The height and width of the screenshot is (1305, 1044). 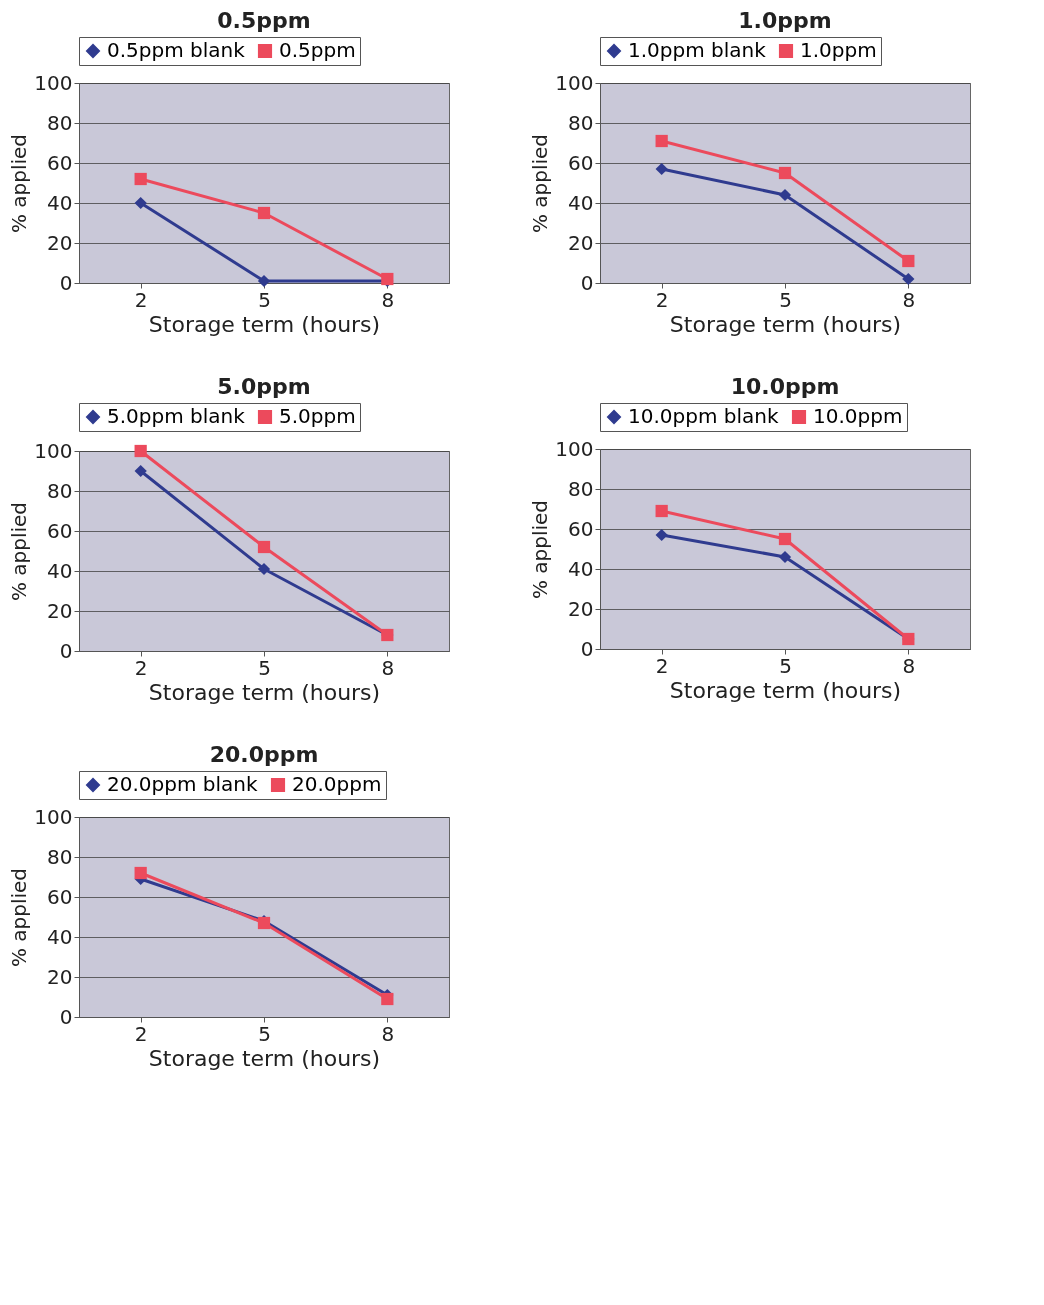 What do you see at coordinates (697, 50) in the screenshot?
I see `legend-label: 1.0ppm blank` at bounding box center [697, 50].